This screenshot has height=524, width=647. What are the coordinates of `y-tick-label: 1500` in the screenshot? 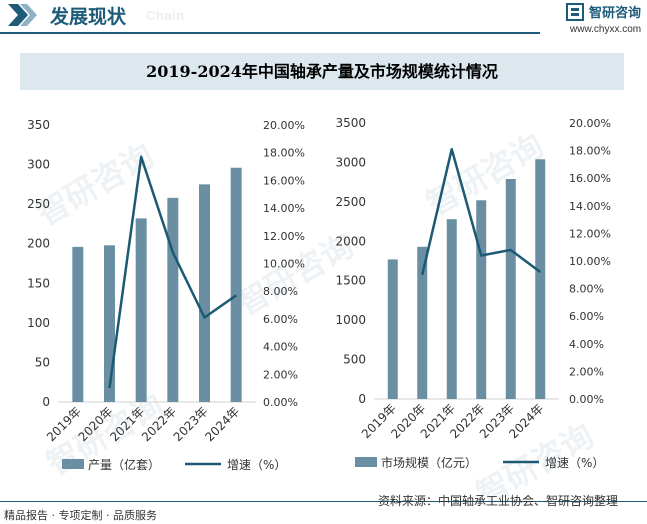 It's located at (350, 281).